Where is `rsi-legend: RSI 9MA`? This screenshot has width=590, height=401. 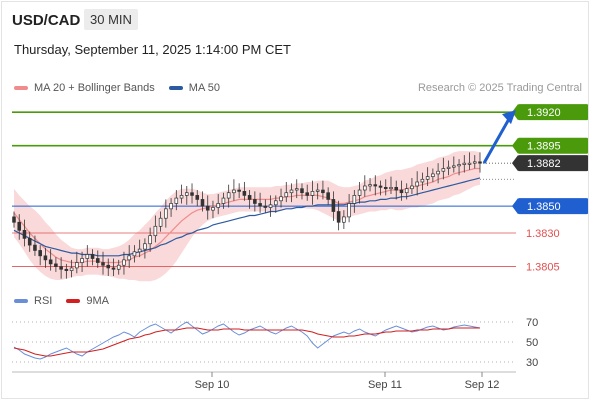 rsi-legend: RSI 9MA is located at coordinates (68, 301).